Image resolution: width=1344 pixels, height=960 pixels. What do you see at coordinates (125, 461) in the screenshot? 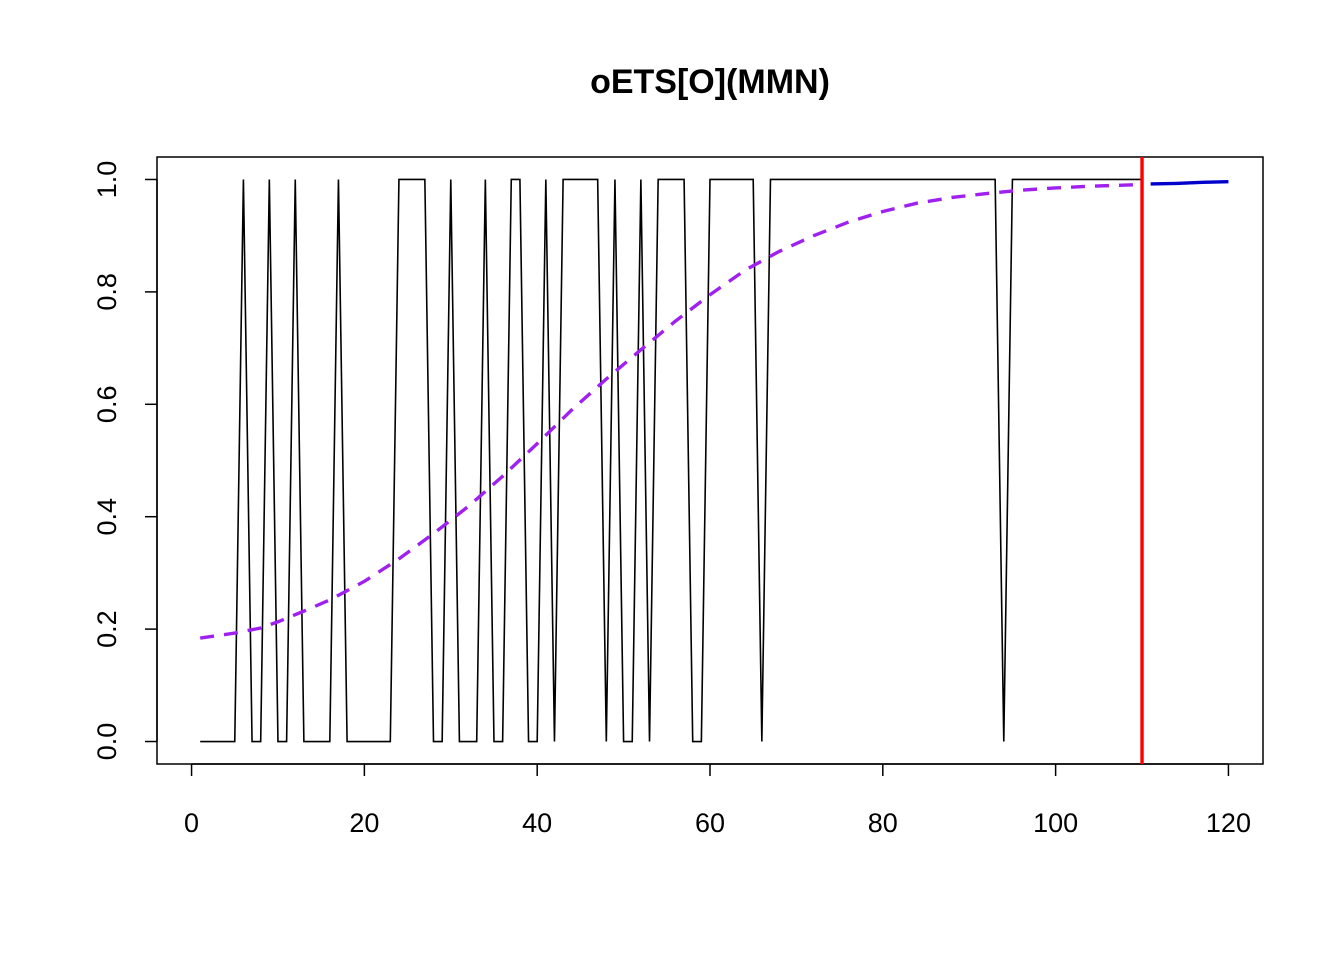
I see `y-axis: 0.0 0.2 0.4 0.6 0.8 1.0` at bounding box center [125, 461].